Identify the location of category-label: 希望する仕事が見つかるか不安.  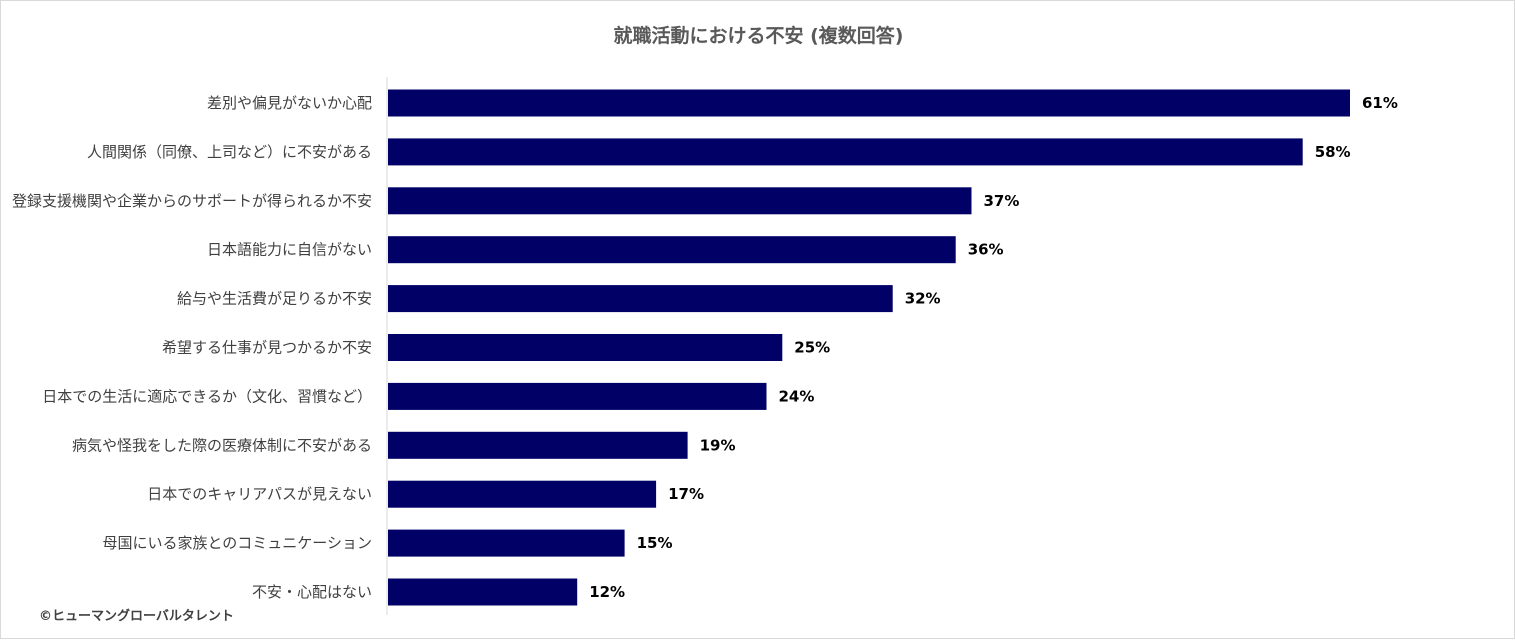
(267, 348).